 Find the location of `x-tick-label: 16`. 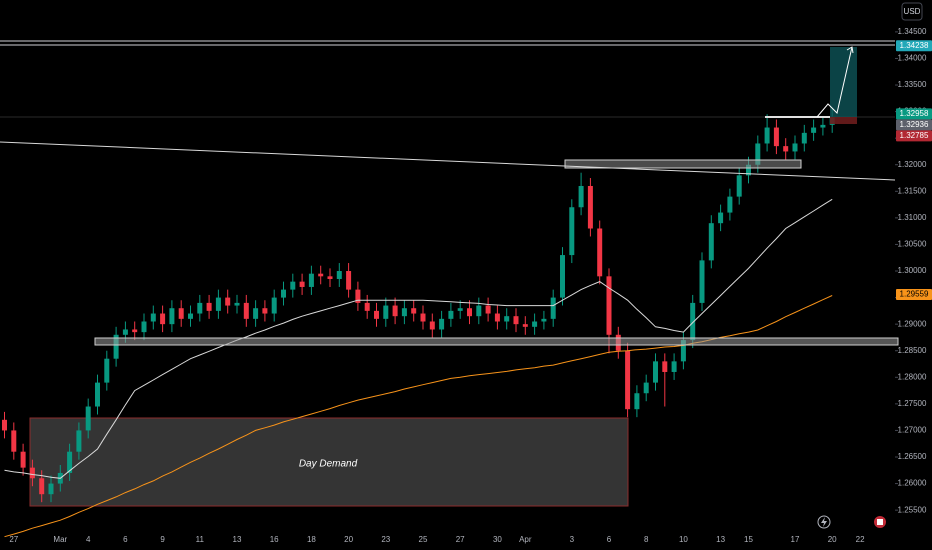

x-tick-label: 16 is located at coordinates (274, 539).